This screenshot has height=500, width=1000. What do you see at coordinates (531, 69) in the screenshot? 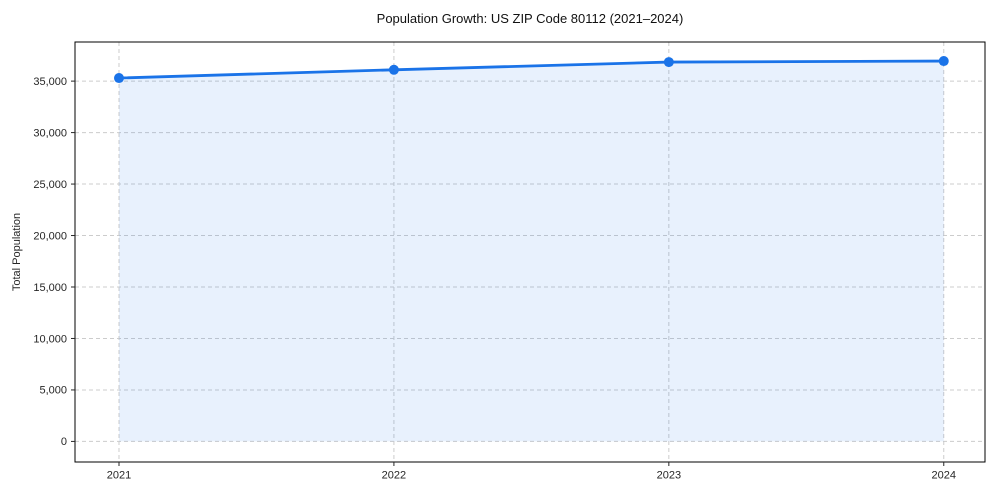
I see `data-line` at bounding box center [531, 69].